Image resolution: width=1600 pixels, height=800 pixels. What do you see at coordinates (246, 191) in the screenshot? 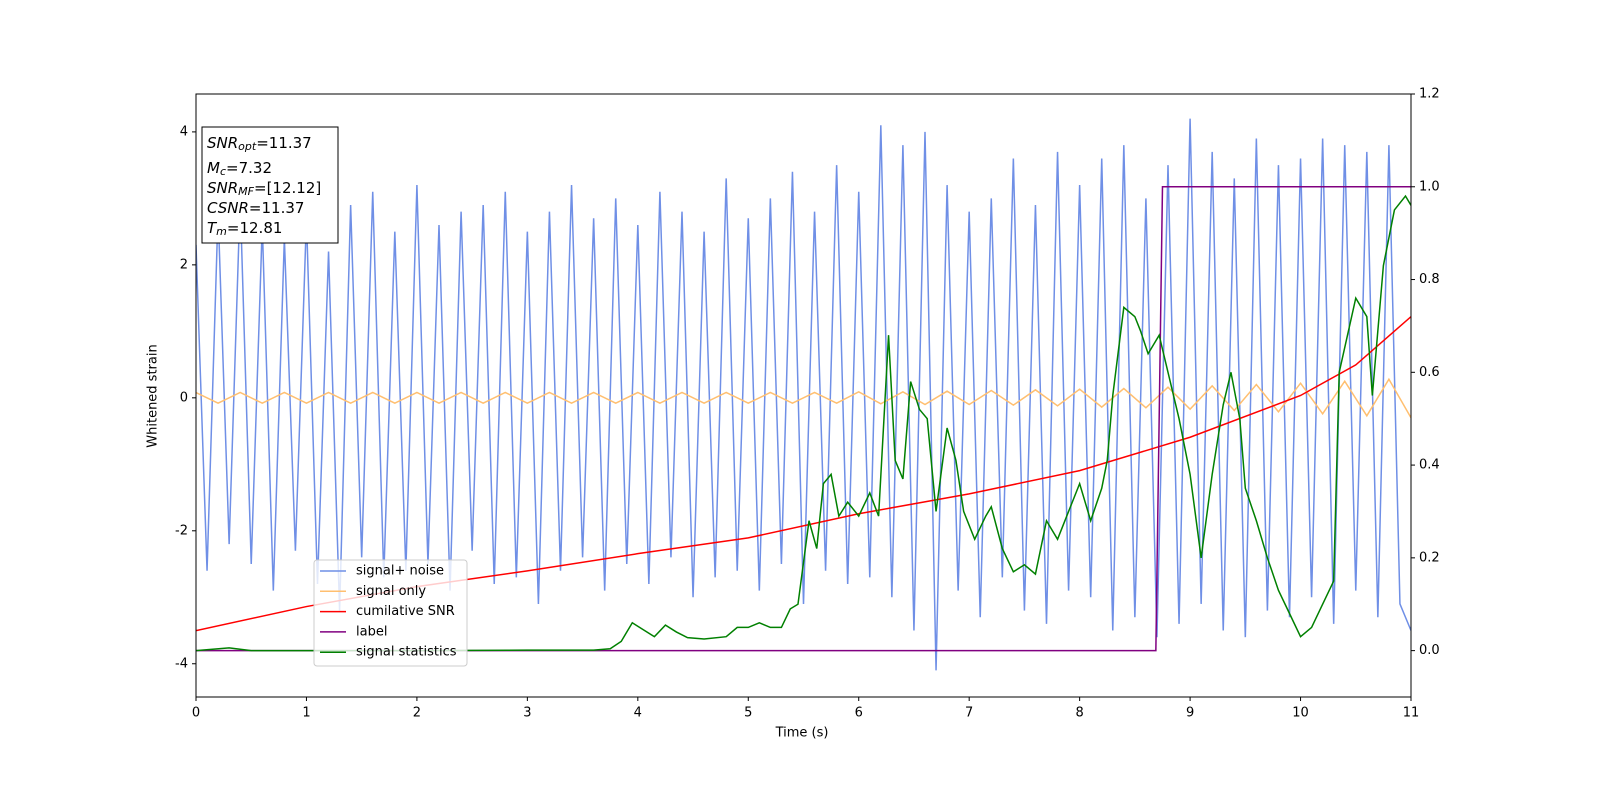
I see `info-sub: MF` at bounding box center [246, 191].